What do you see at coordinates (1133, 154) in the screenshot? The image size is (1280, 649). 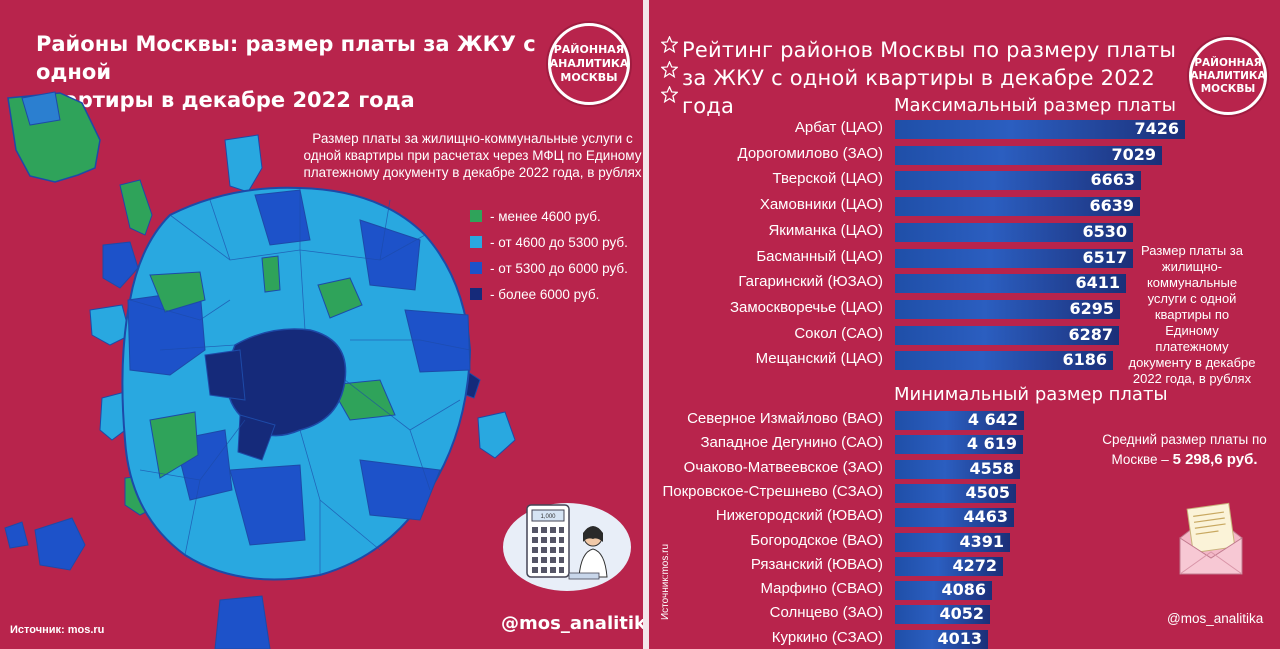 I see `bar-value-label: 7029` at bounding box center [1133, 154].